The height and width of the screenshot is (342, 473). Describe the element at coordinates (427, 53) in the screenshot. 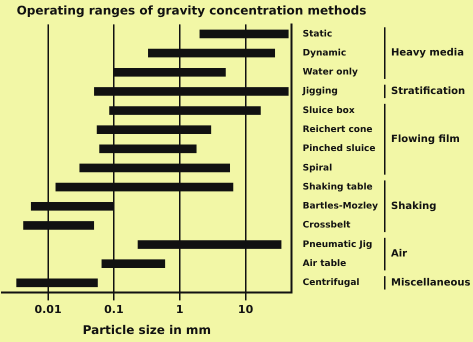

I see `text: Heavy media` at that location.